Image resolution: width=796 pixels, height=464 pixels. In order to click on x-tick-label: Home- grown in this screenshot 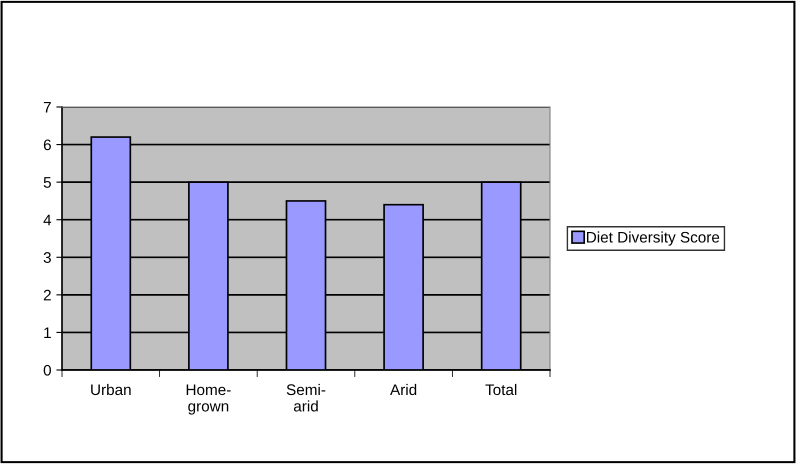, I will do `click(208, 399)`.